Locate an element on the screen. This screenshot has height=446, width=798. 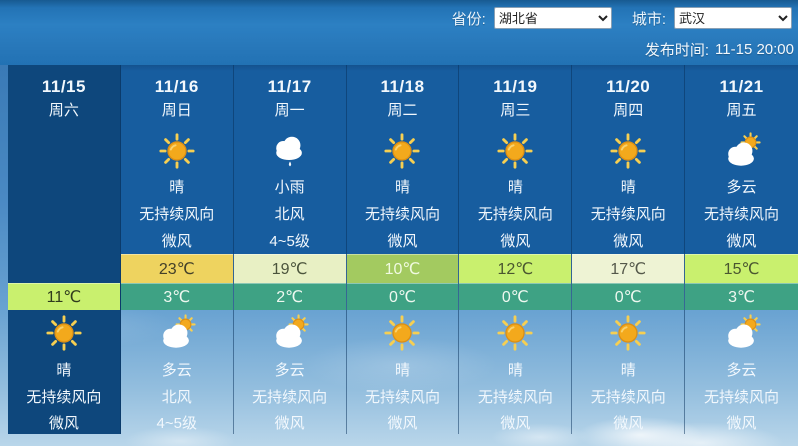
day-wind-power is located at coordinates (64, 240).